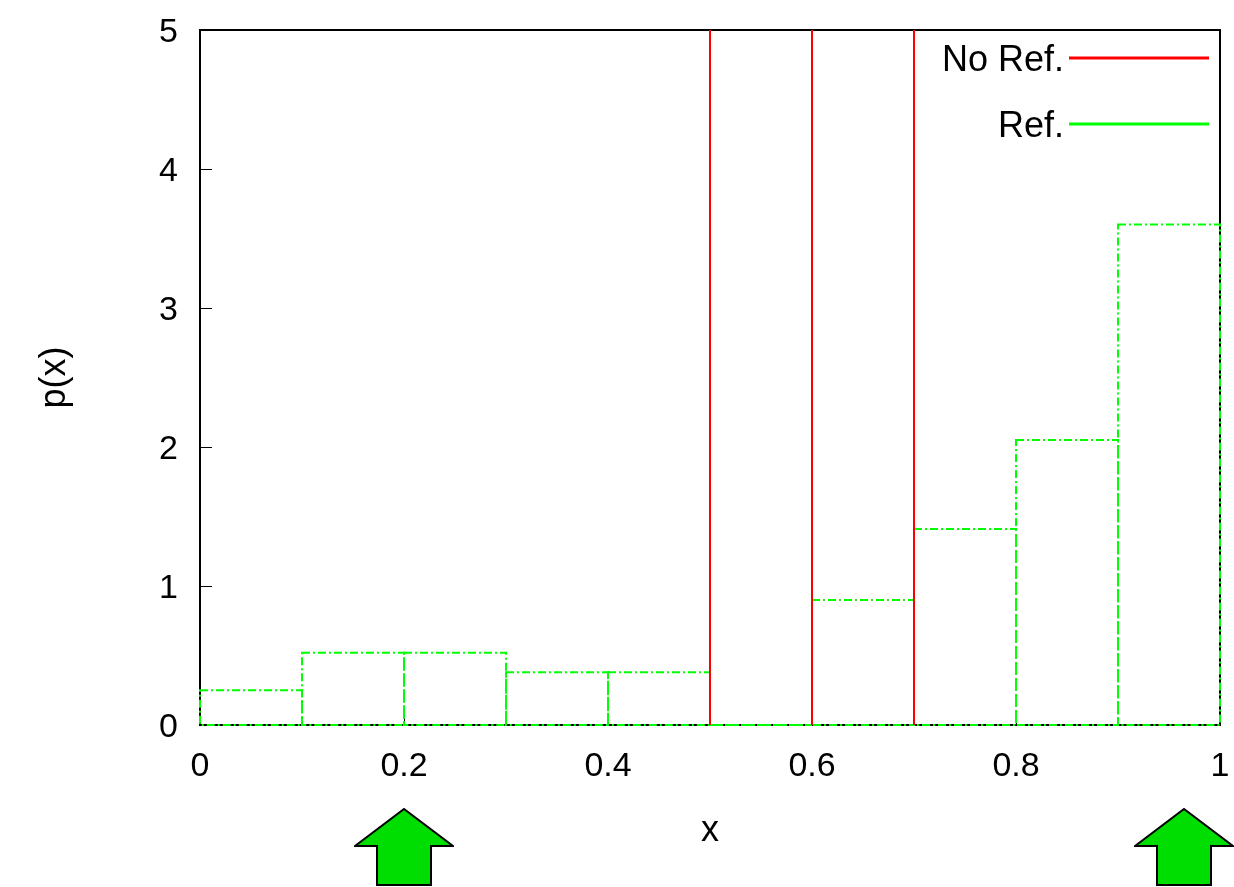 The width and height of the screenshot is (1234, 887). What do you see at coordinates (52, 377) in the screenshot?
I see `y-axis-title: p(x)` at bounding box center [52, 377].